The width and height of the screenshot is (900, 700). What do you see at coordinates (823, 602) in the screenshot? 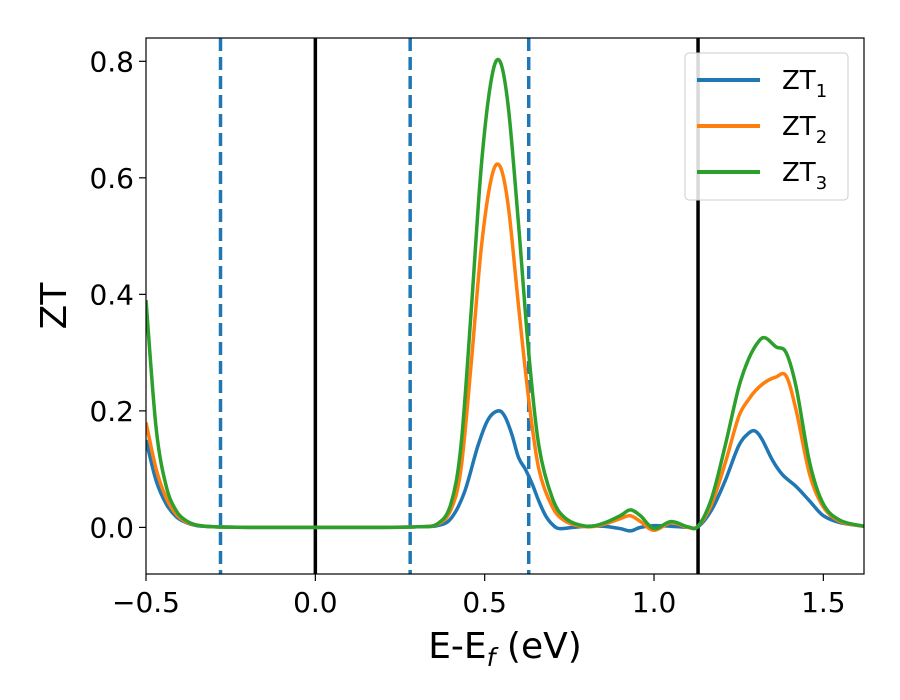
I see `x-tick-label: 1.5` at bounding box center [823, 602].